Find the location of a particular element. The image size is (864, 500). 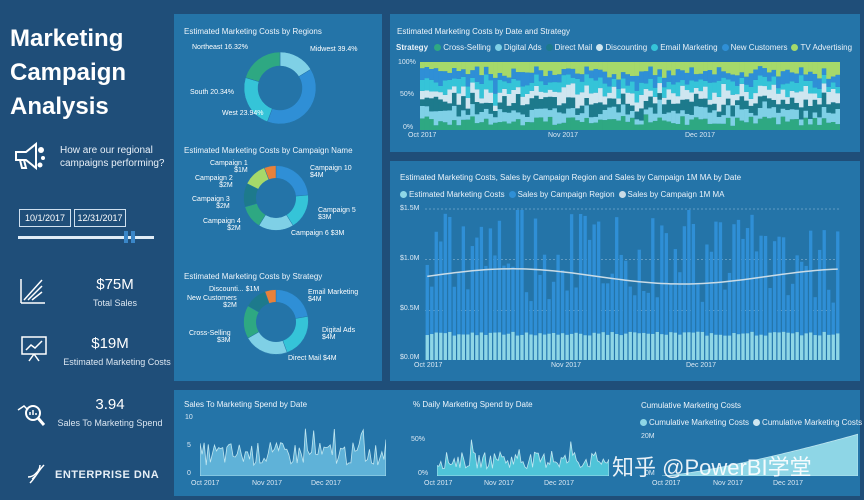

strategy-legend-item-4: Email Marketing is located at coordinates (682, 47).